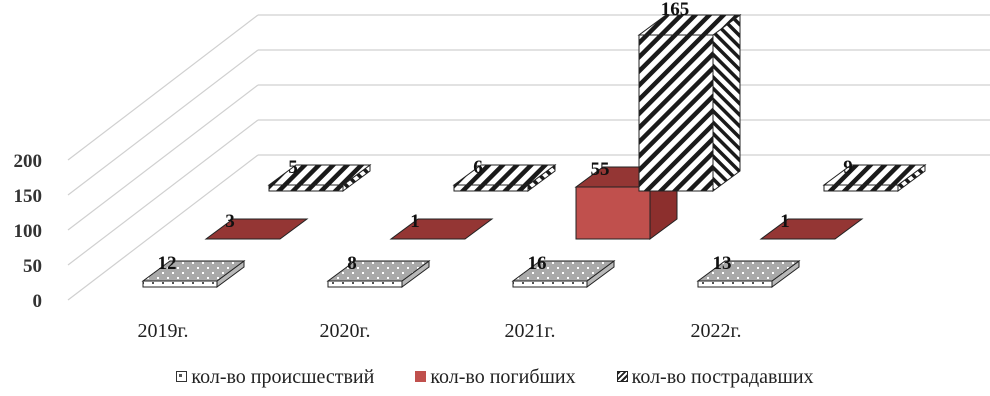  Describe the element at coordinates (726, 103) in the screenshot. I see `bar-side` at that location.